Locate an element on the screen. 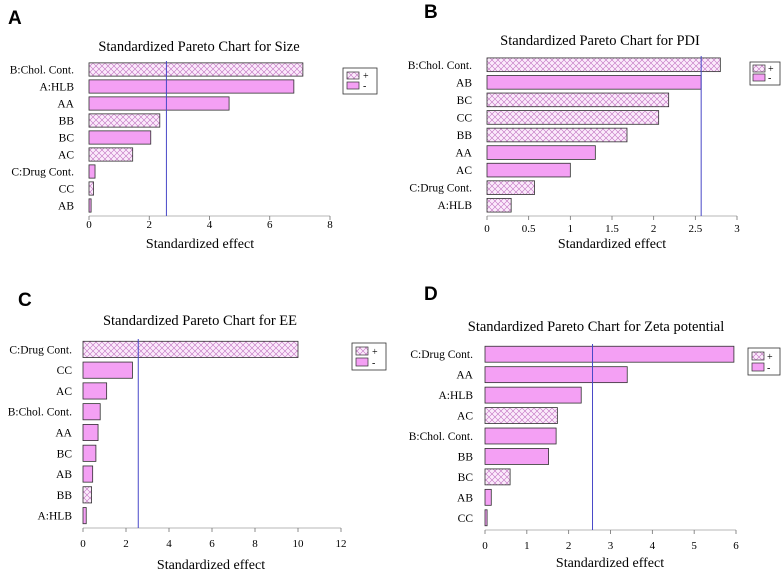 This screenshot has height=571, width=784. x-tick-label: 5 is located at coordinates (694, 546).